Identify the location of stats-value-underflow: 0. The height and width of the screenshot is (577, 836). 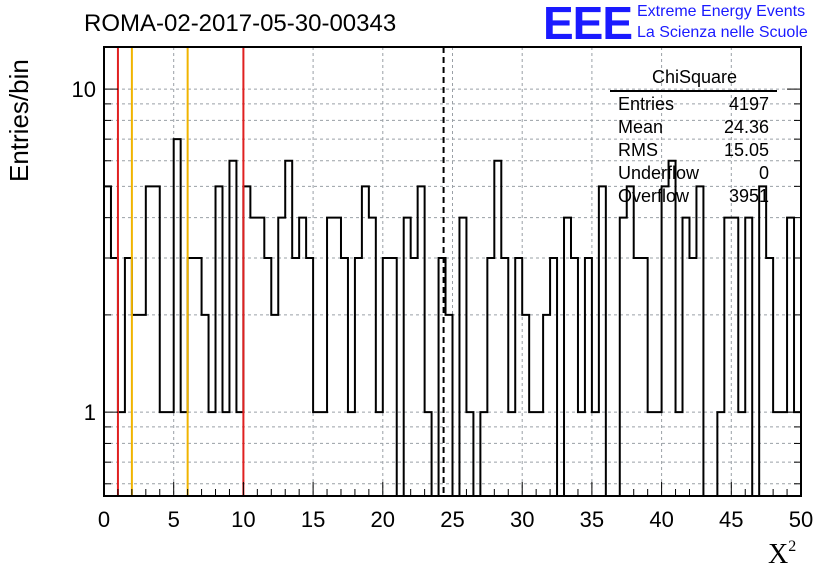
(764, 173).